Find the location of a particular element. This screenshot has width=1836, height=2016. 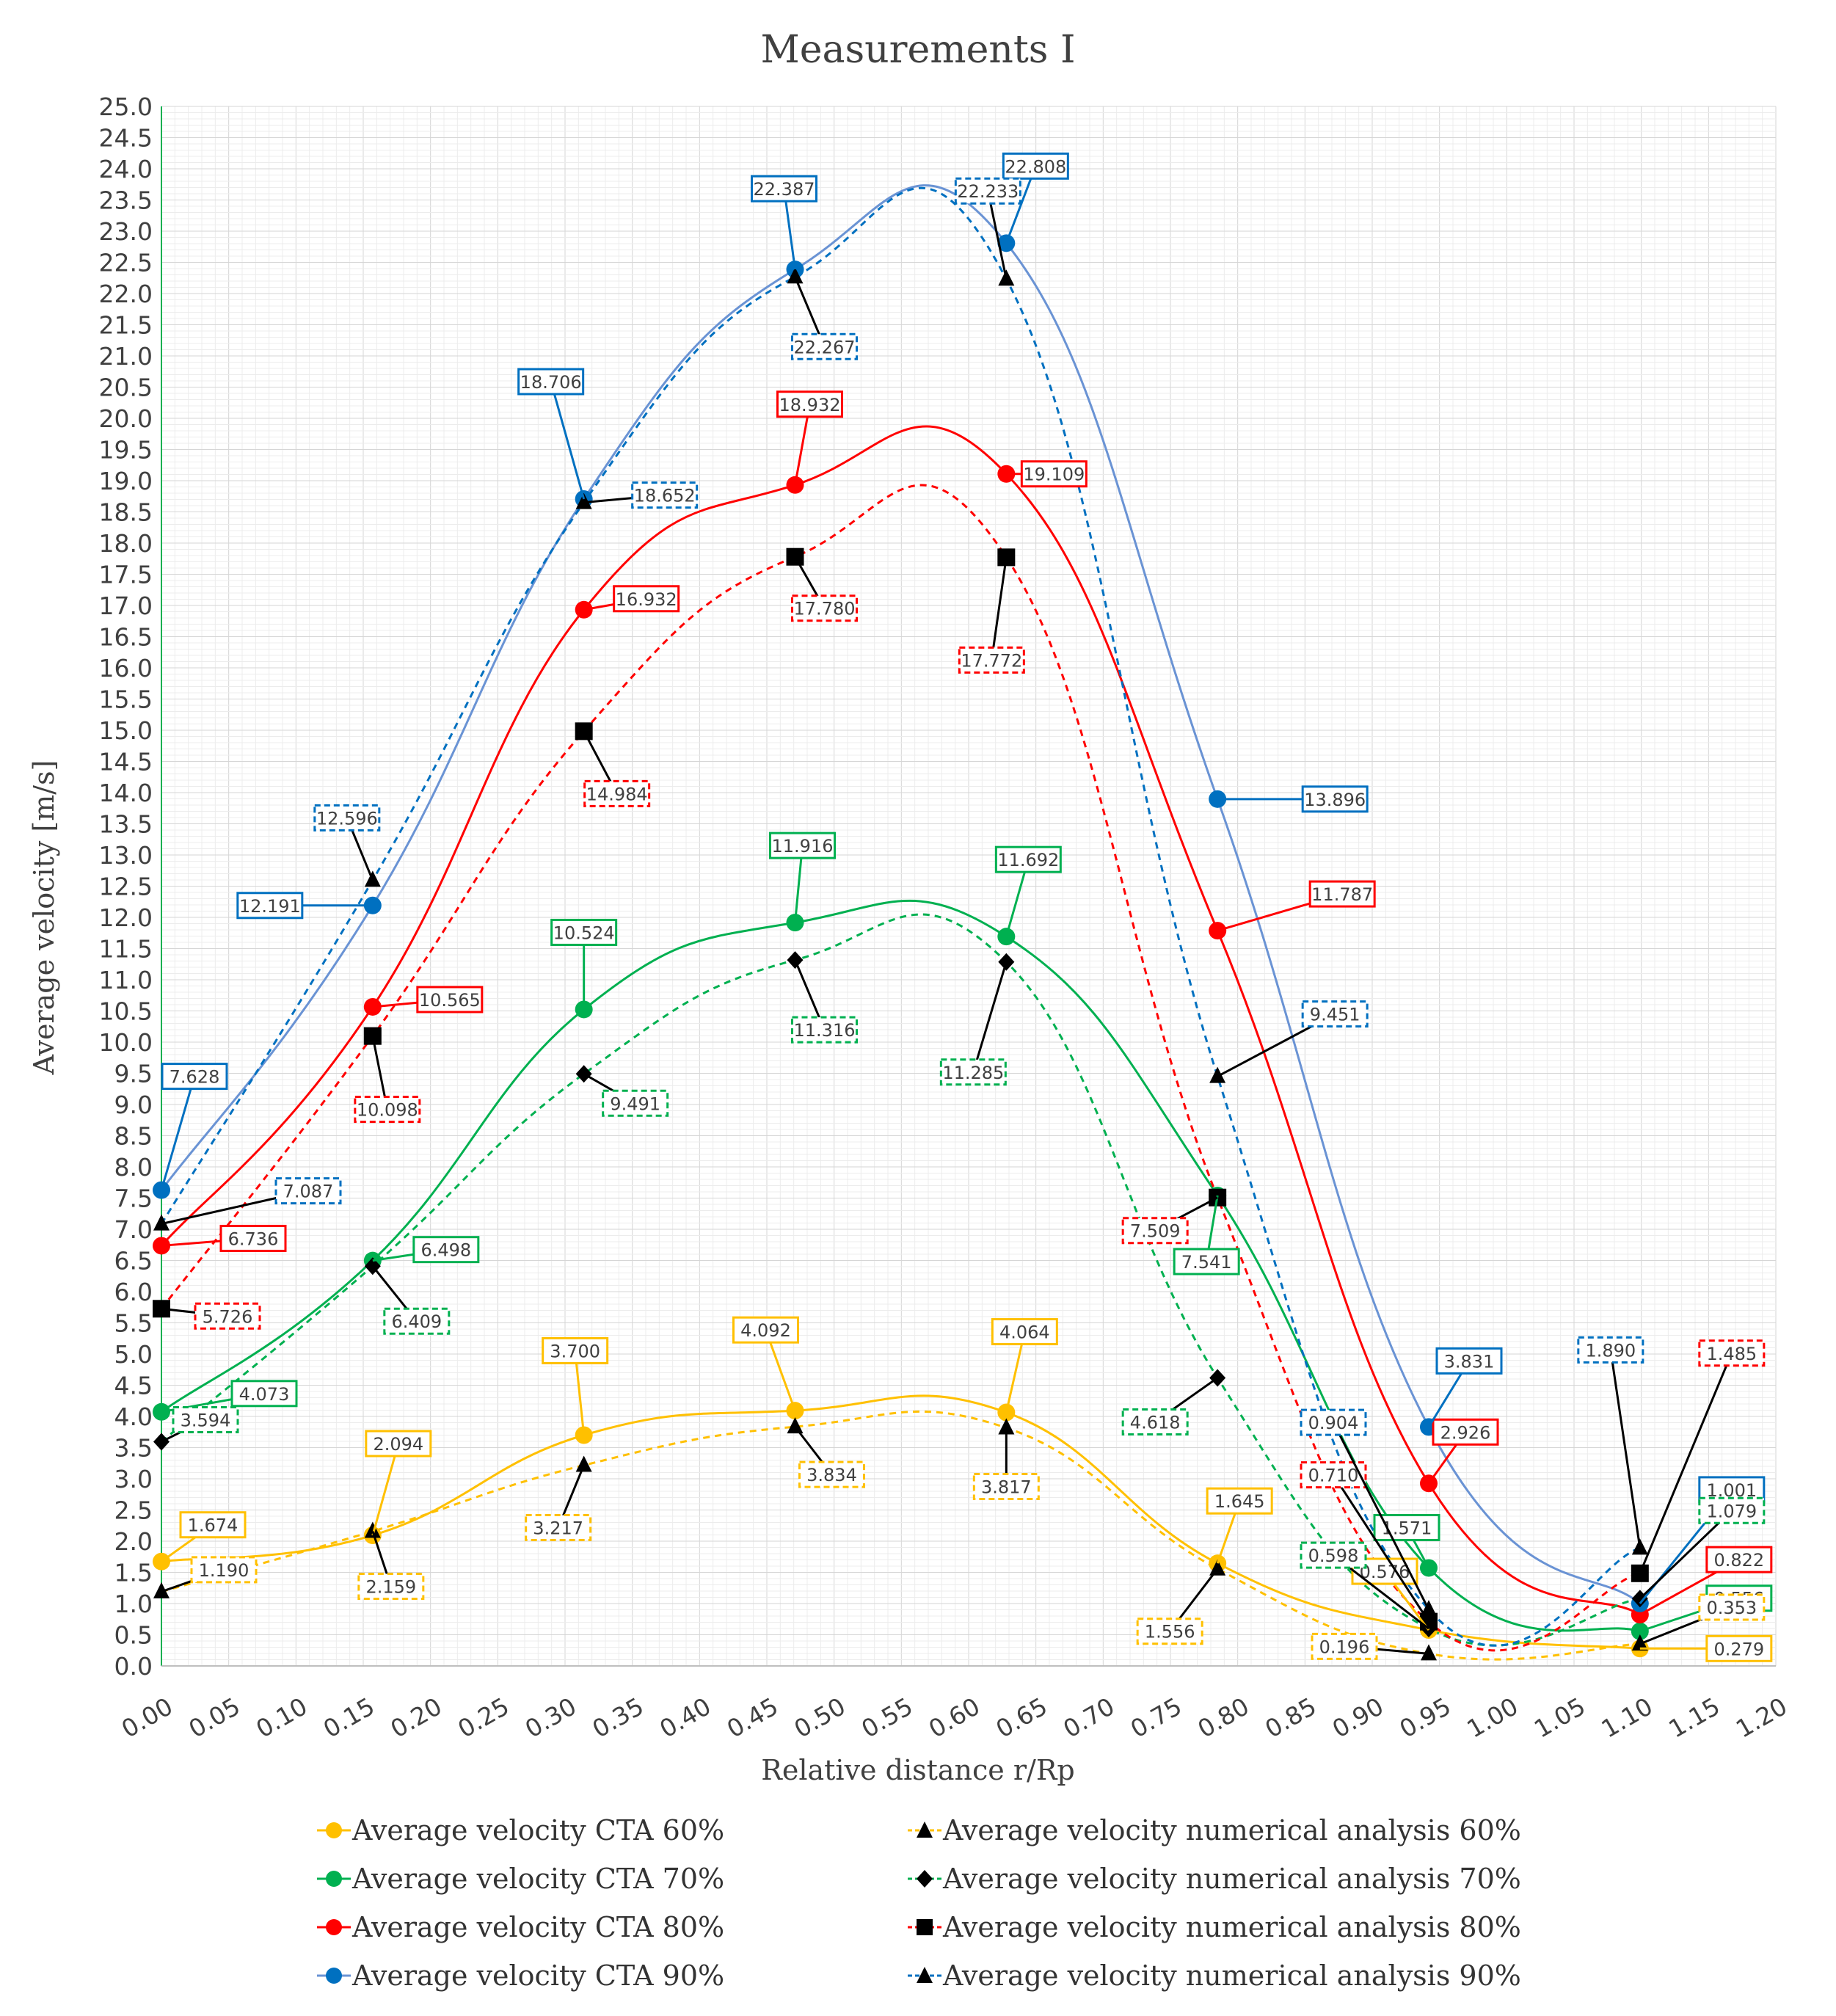

data-label-text: 0.904 is located at coordinates (1333, 1423).